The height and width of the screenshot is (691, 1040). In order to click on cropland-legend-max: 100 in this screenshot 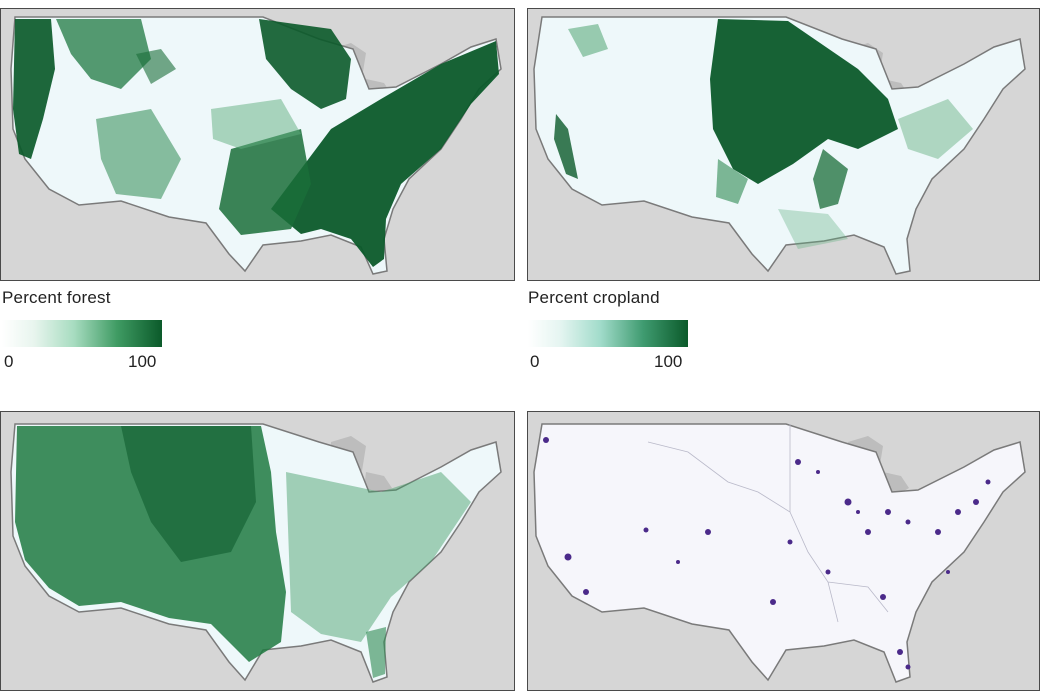, I will do `click(668, 361)`.